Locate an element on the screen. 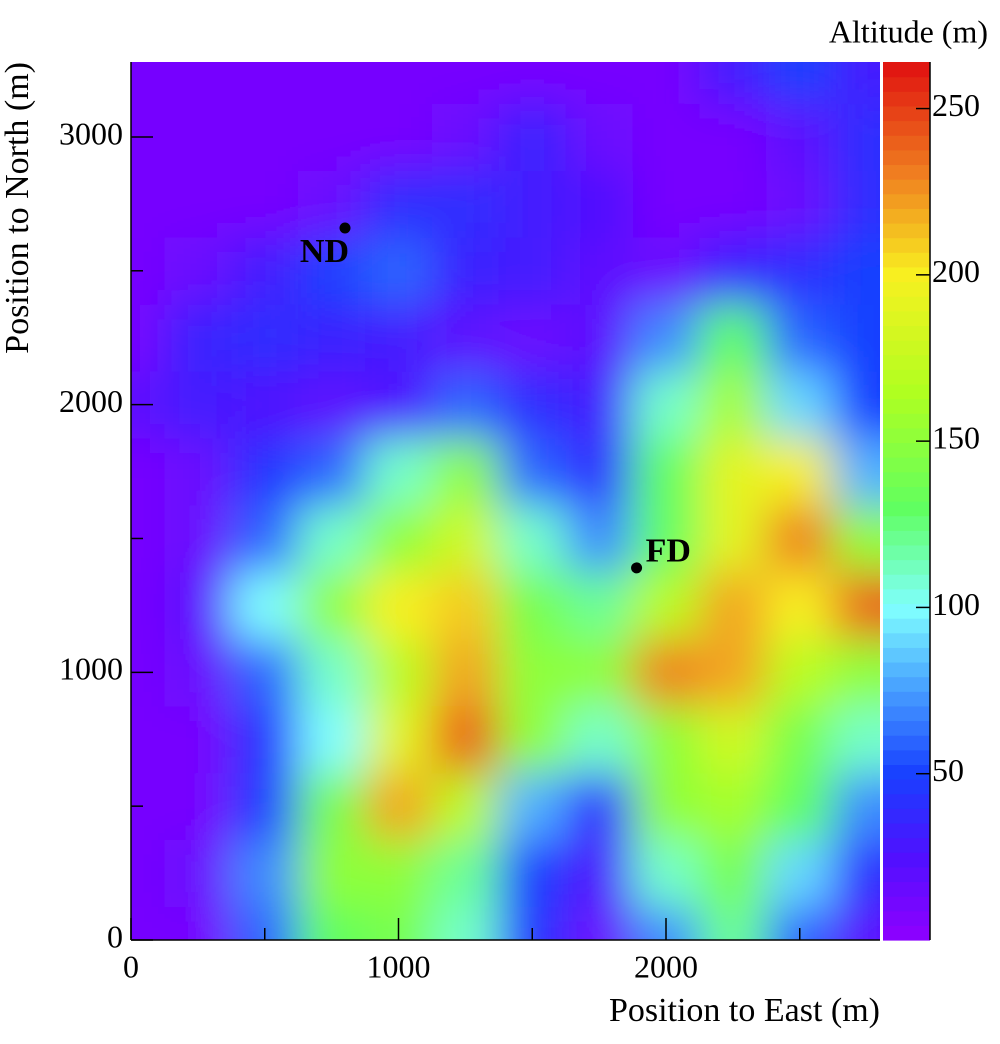  site-label: FD is located at coordinates (668, 551).